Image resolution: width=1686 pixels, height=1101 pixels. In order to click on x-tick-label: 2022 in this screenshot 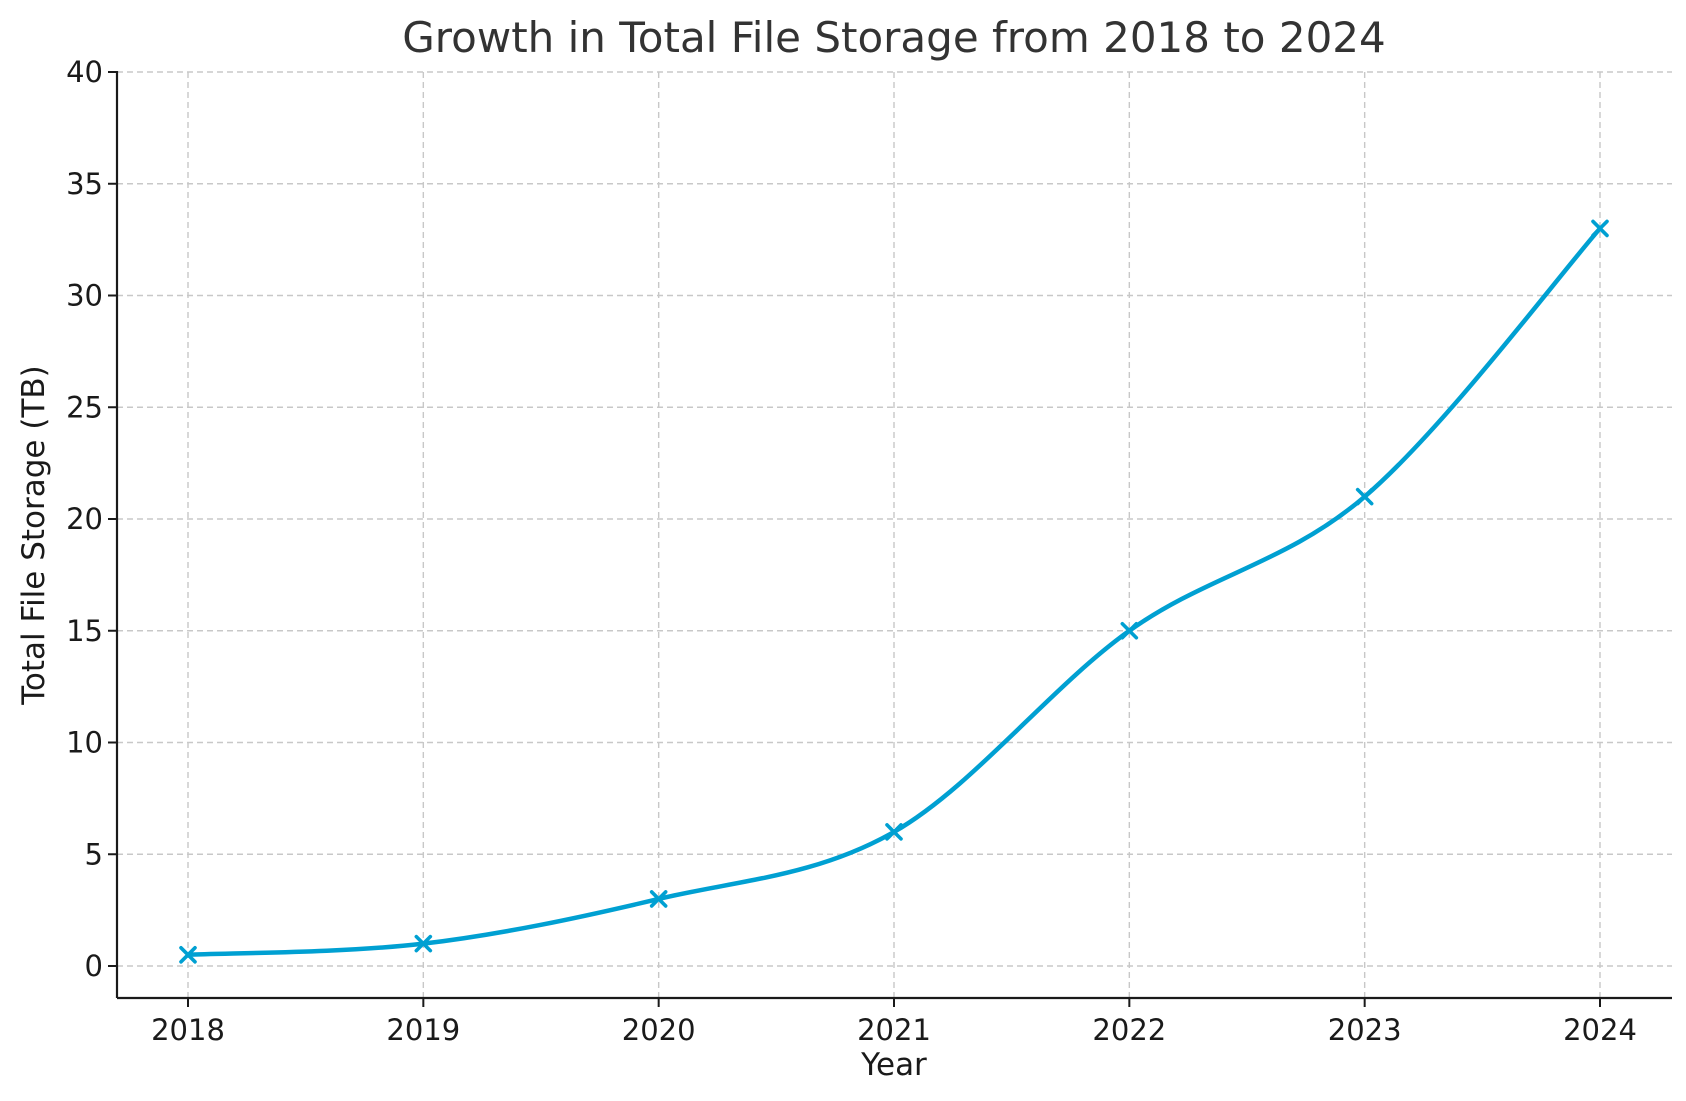, I will do `click(1129, 1030)`.